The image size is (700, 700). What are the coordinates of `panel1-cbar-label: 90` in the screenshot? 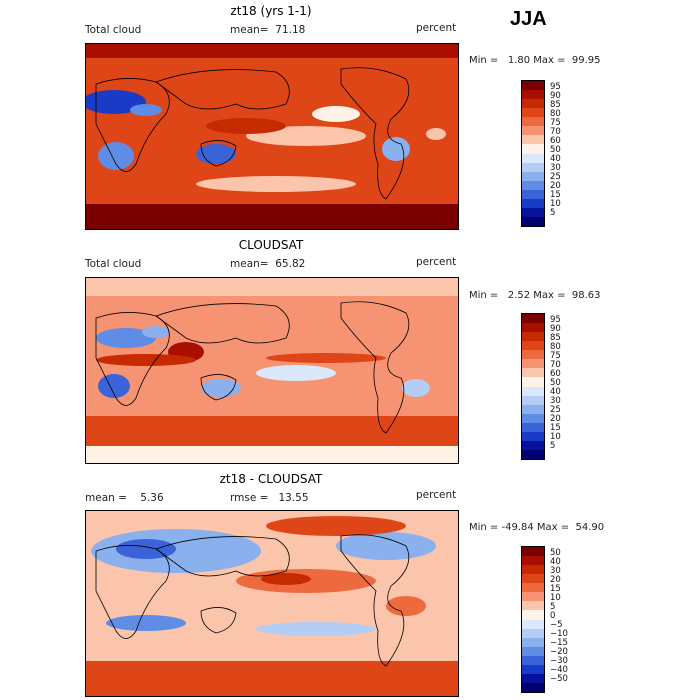 It's located at (555, 96).